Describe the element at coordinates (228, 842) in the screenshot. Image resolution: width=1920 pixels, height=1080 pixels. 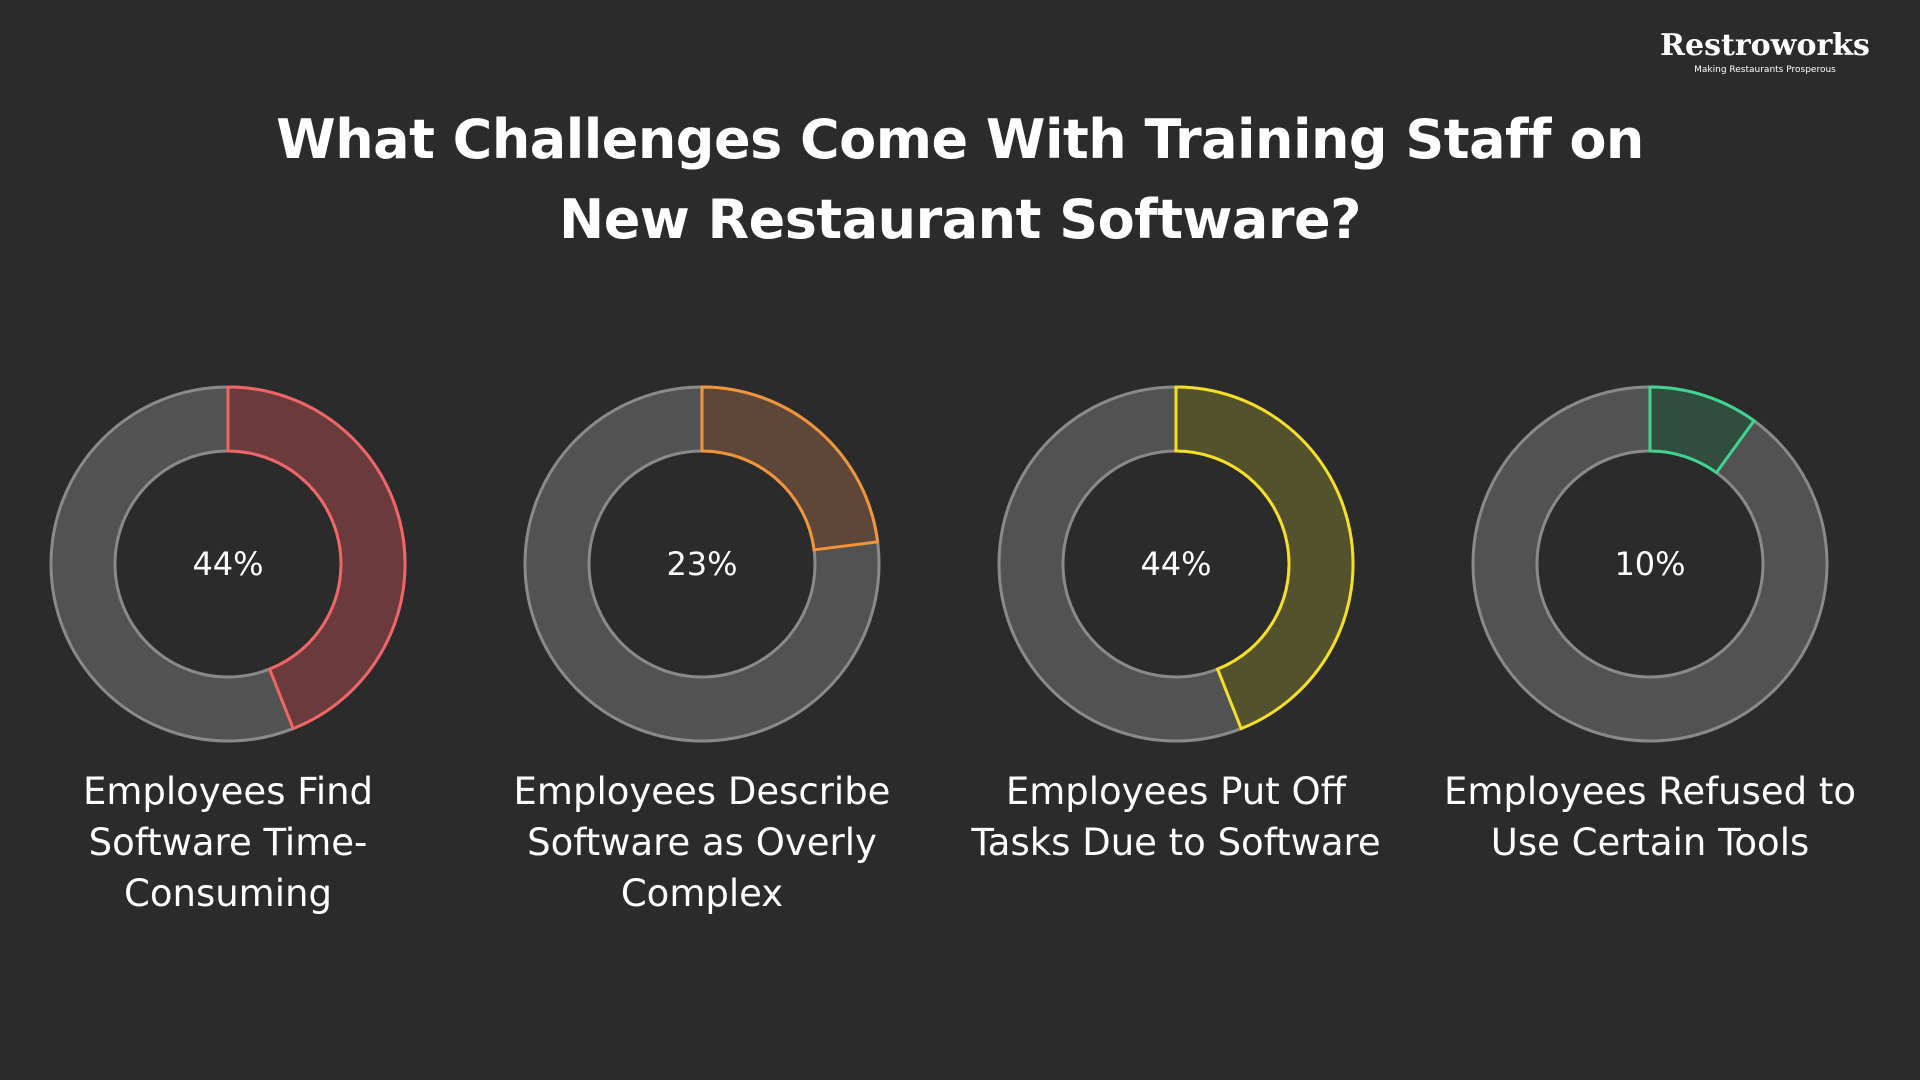
I see `donut-category-label: Employees Find Software Time- Consuming` at that location.